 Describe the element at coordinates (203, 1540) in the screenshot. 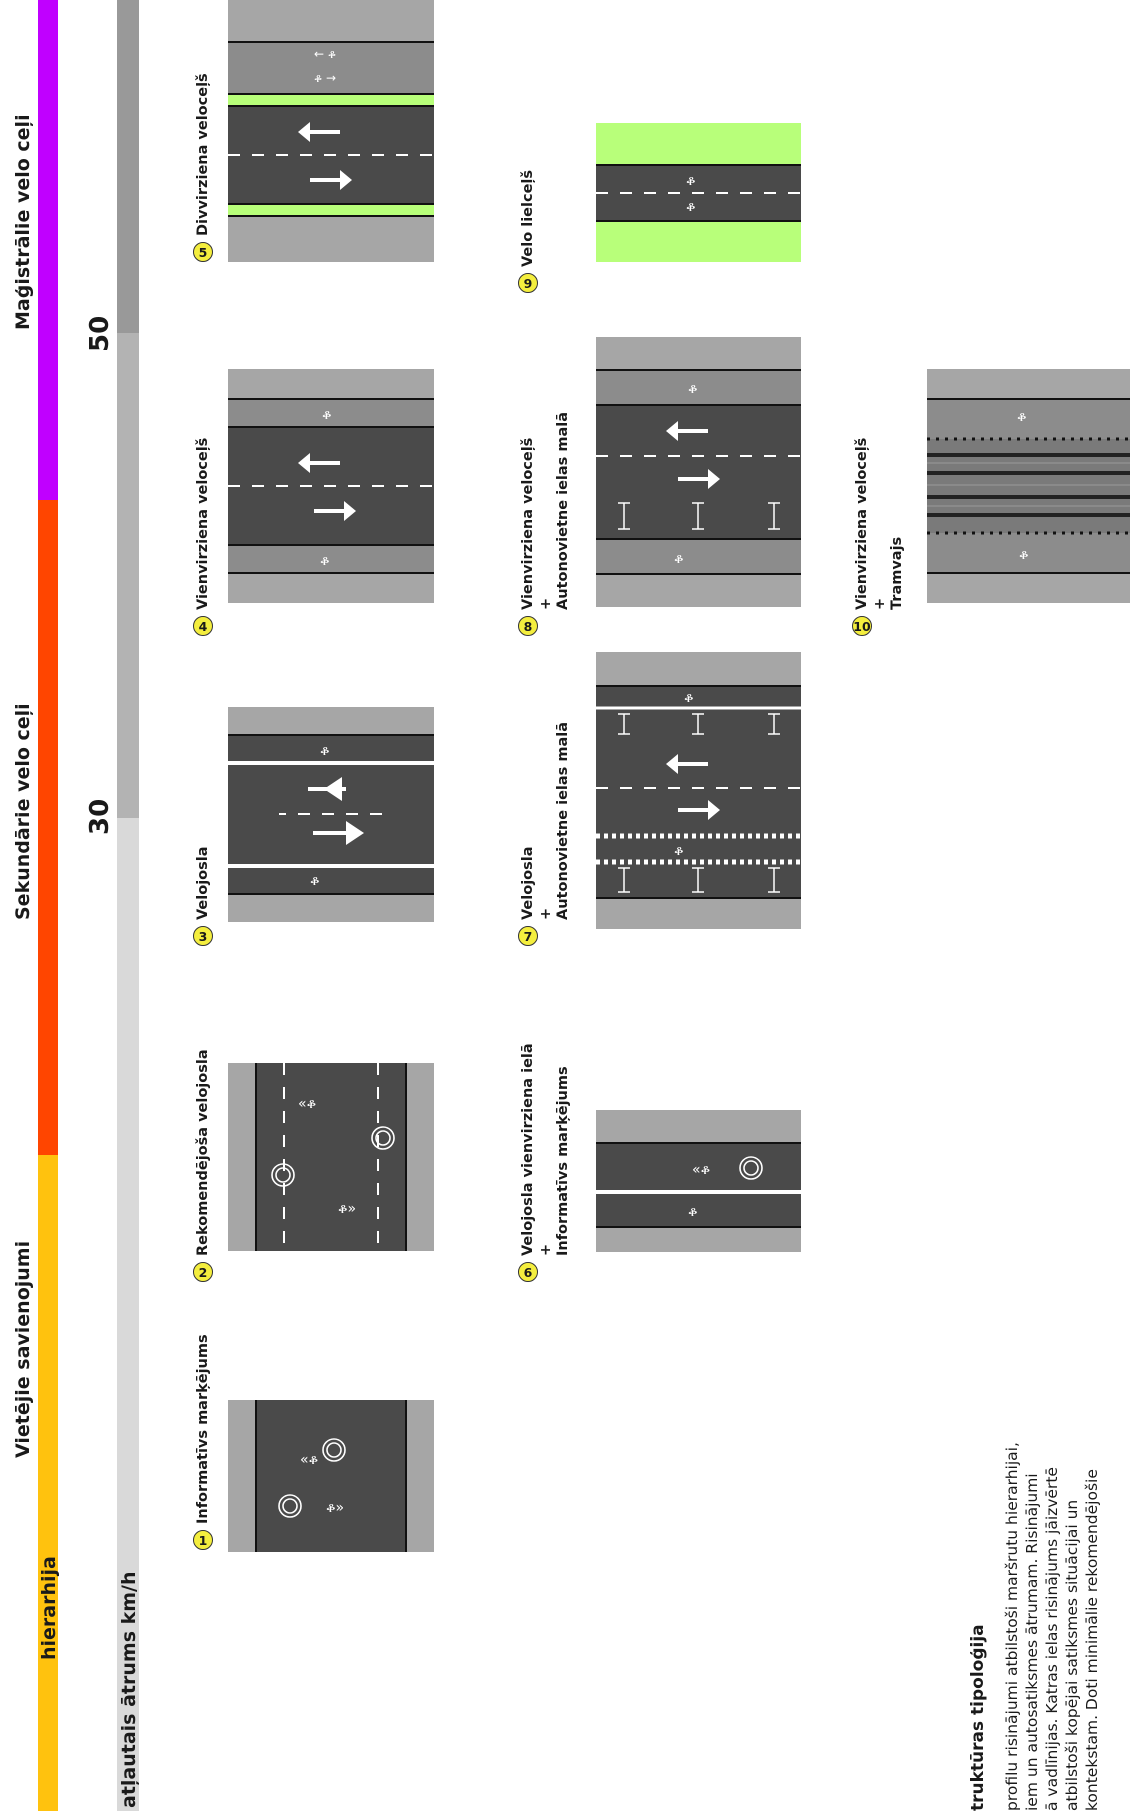

I see `item-number-badge: 1` at that location.